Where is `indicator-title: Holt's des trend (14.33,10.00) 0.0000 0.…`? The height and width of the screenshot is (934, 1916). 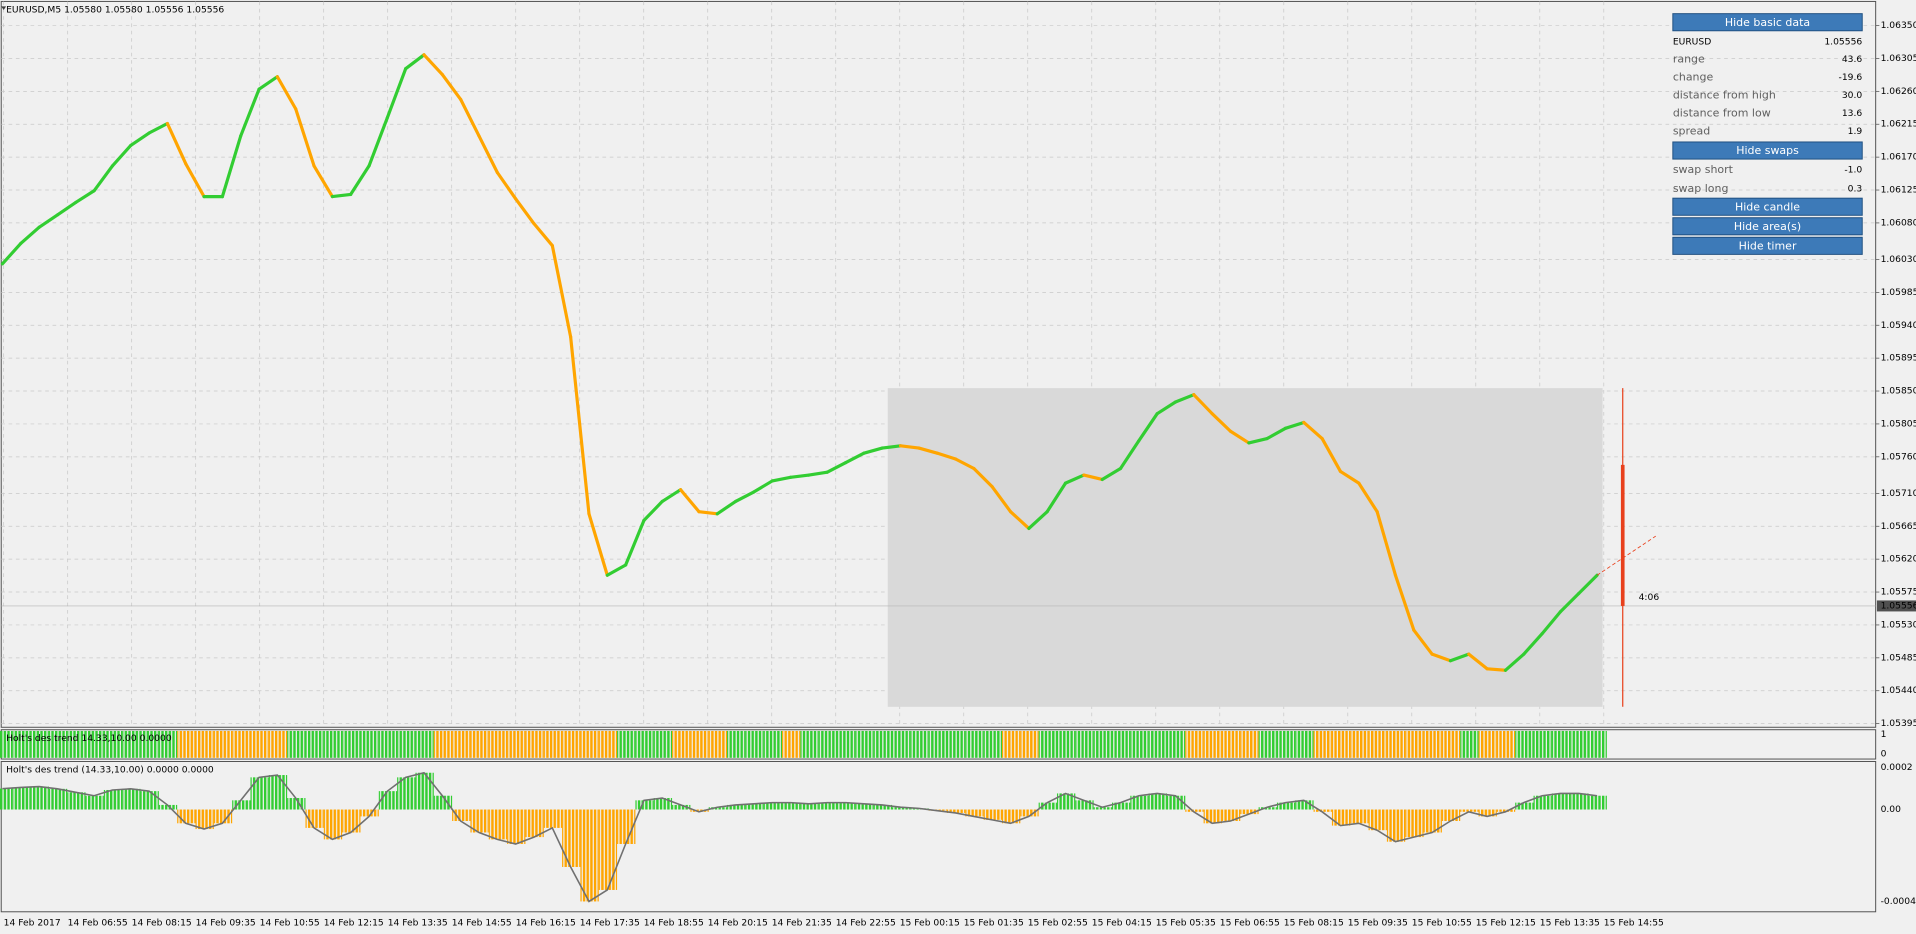
indicator-title: Holt's des trend (14.33,10.00) 0.0000 0.… is located at coordinates (110, 770).